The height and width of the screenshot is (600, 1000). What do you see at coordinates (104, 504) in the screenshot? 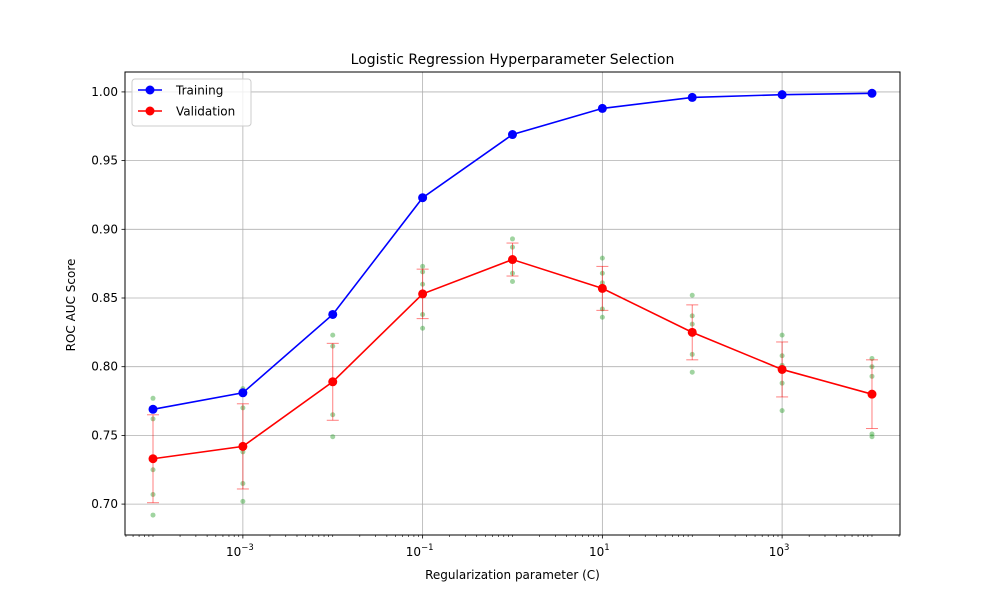
I see `y-tick-label: 0.70` at bounding box center [104, 504].